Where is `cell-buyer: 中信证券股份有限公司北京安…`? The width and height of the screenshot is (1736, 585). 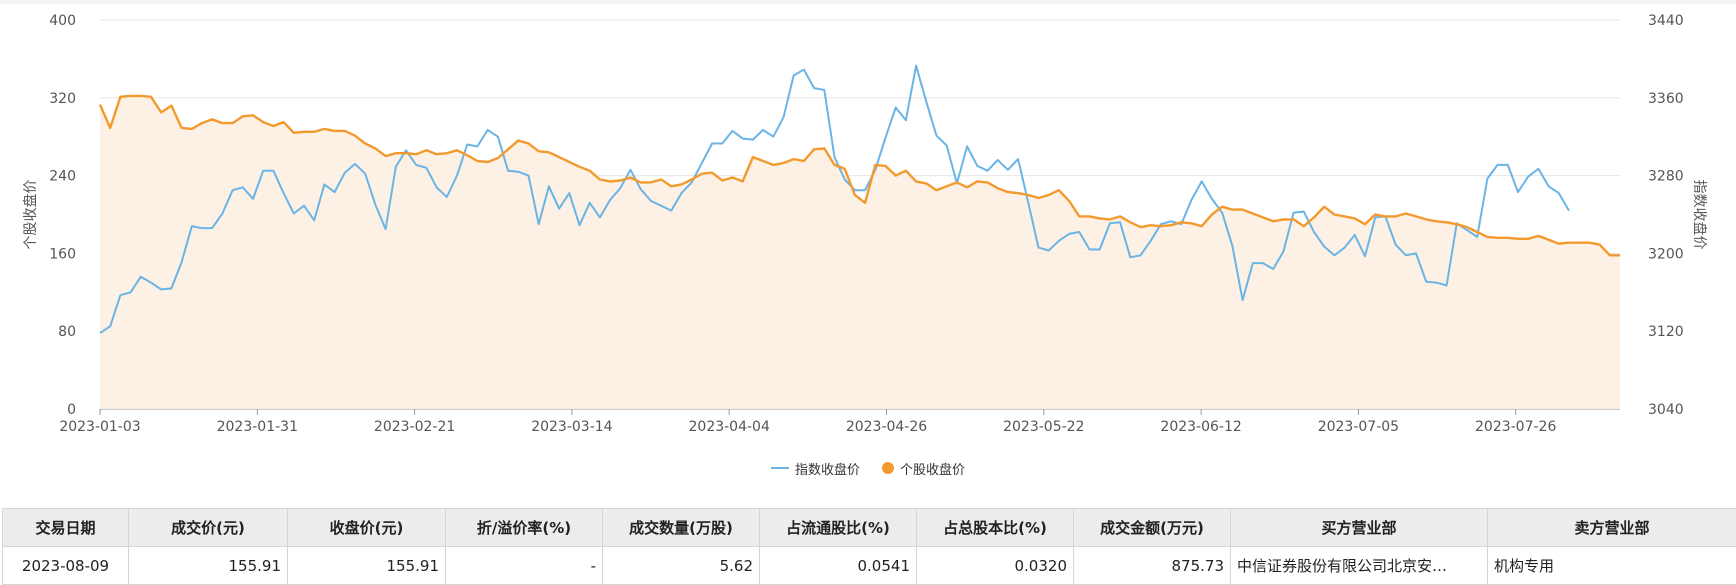
cell-buyer: 中信证券股份有限公司北京安… is located at coordinates (1359, 566).